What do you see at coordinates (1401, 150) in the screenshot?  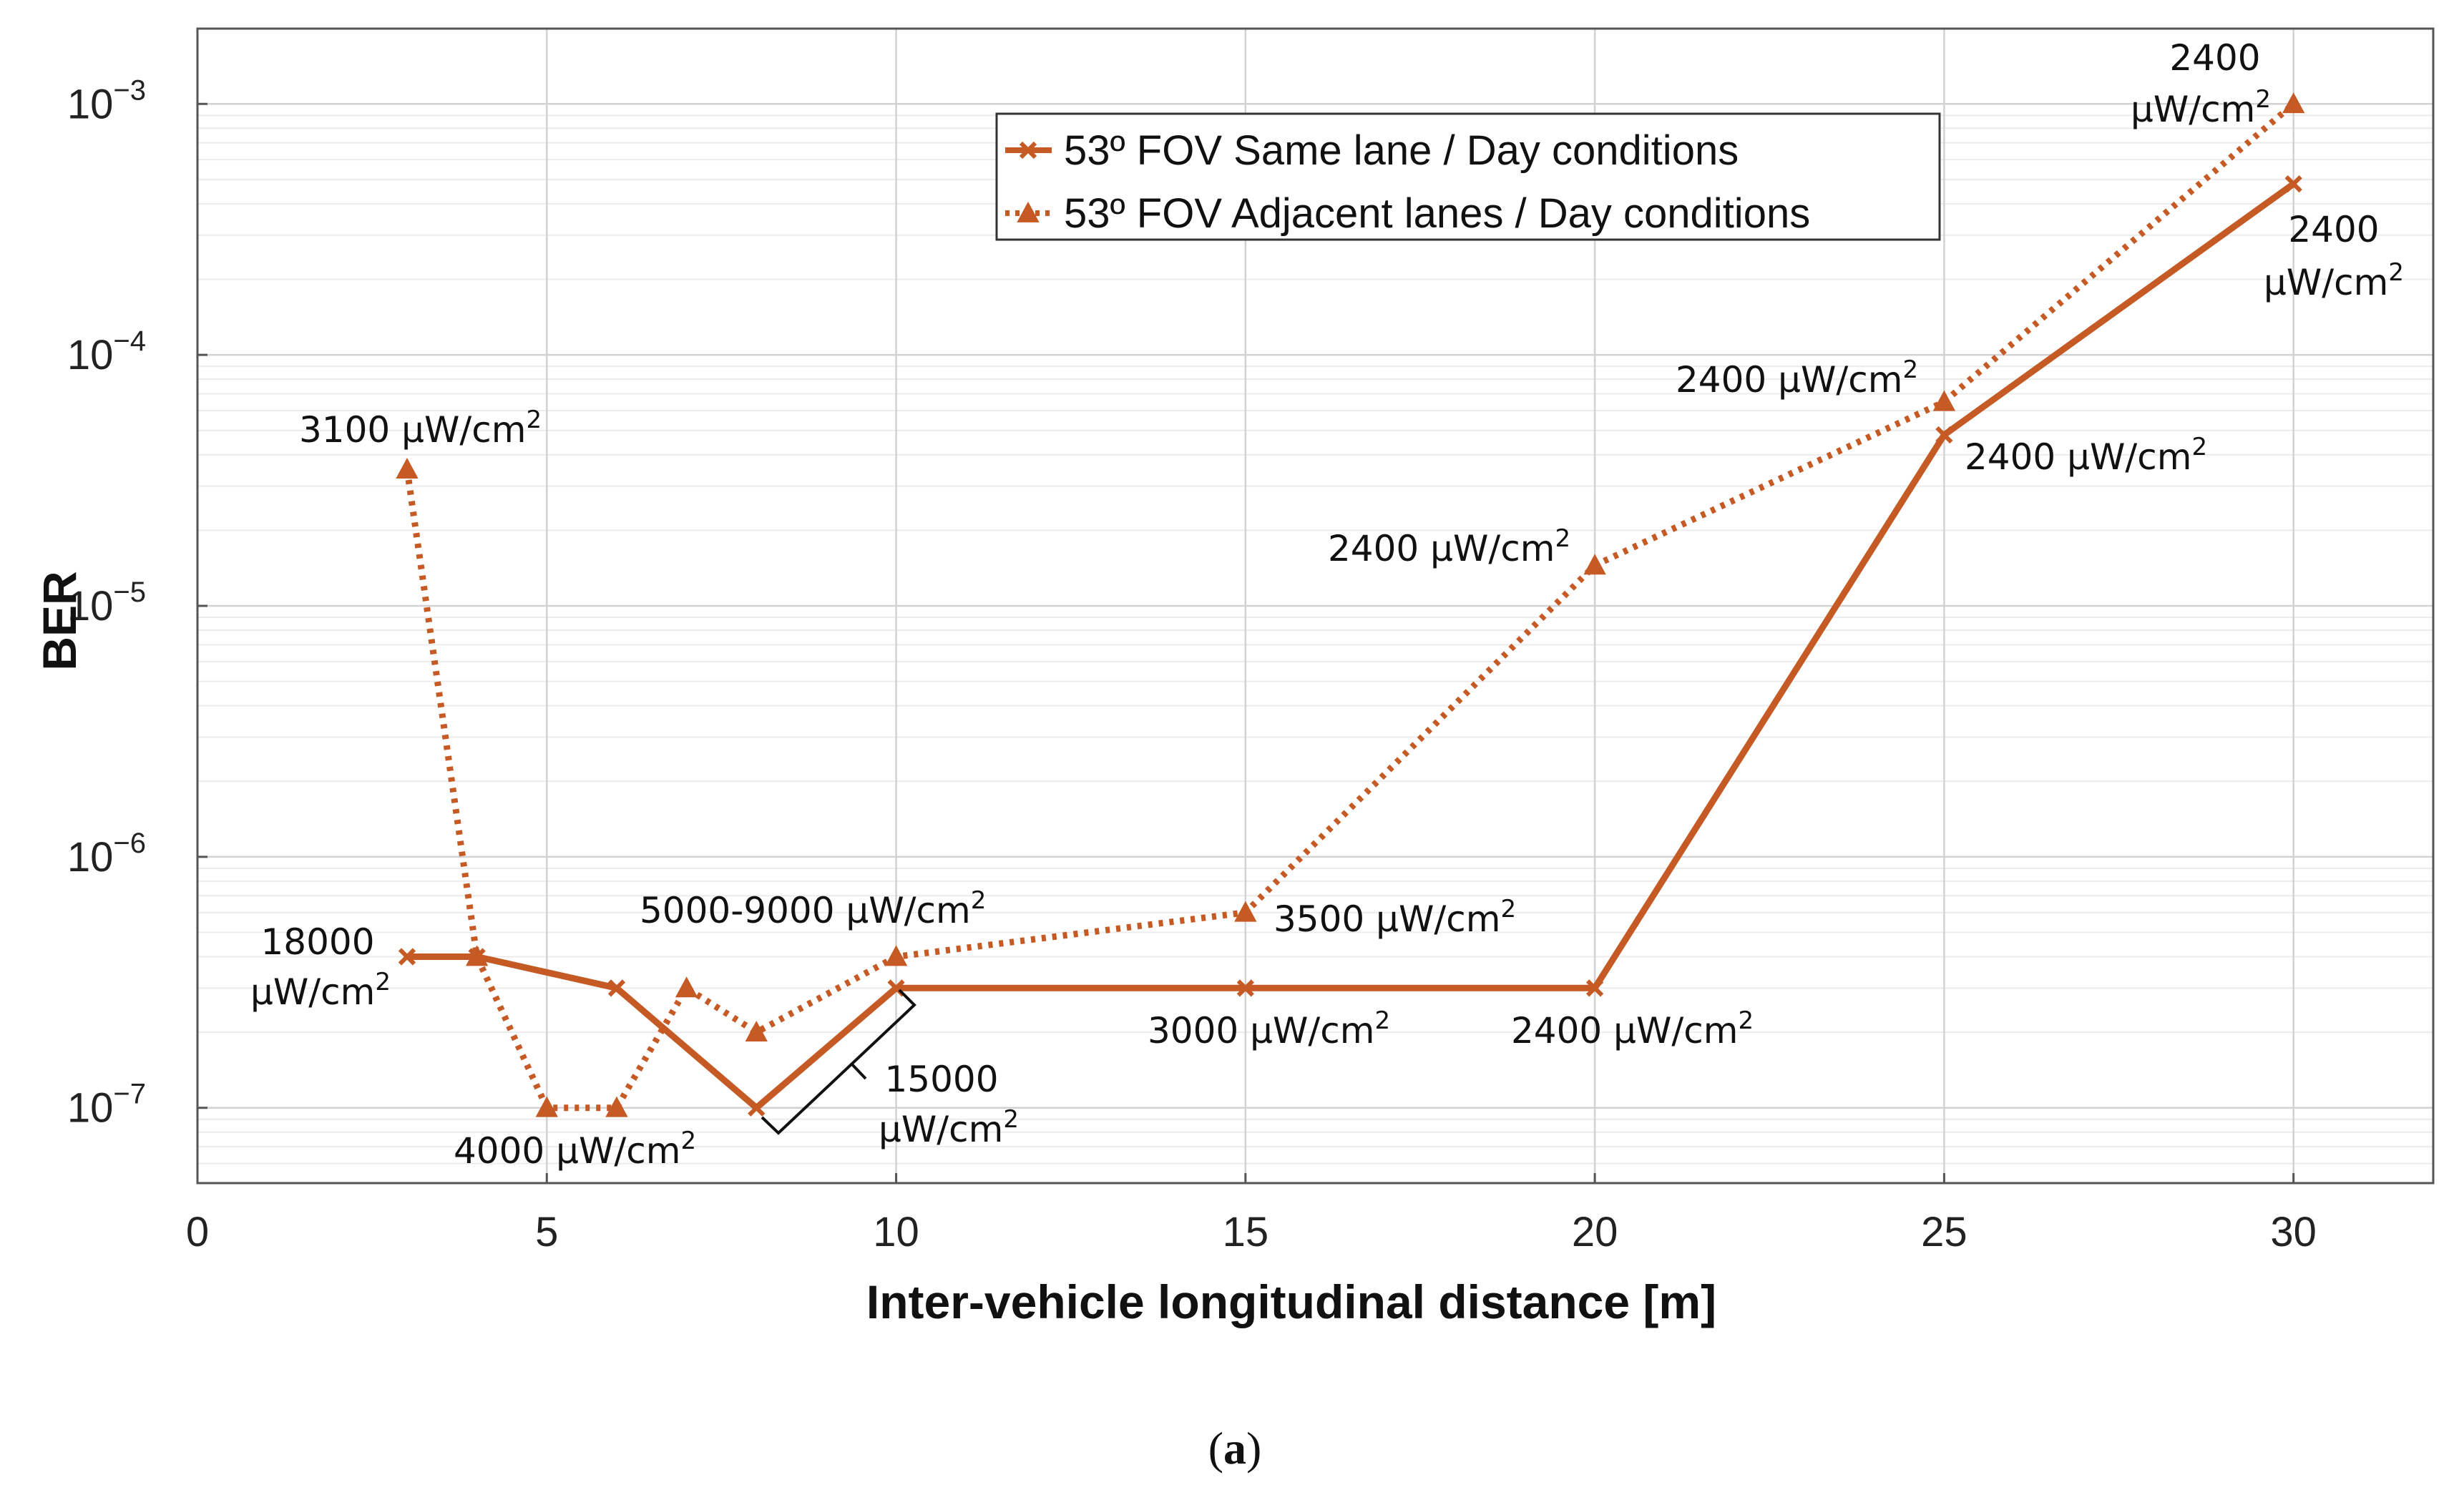 I see `legend-label: 53º FOV Same lane / Day conditions` at bounding box center [1401, 150].